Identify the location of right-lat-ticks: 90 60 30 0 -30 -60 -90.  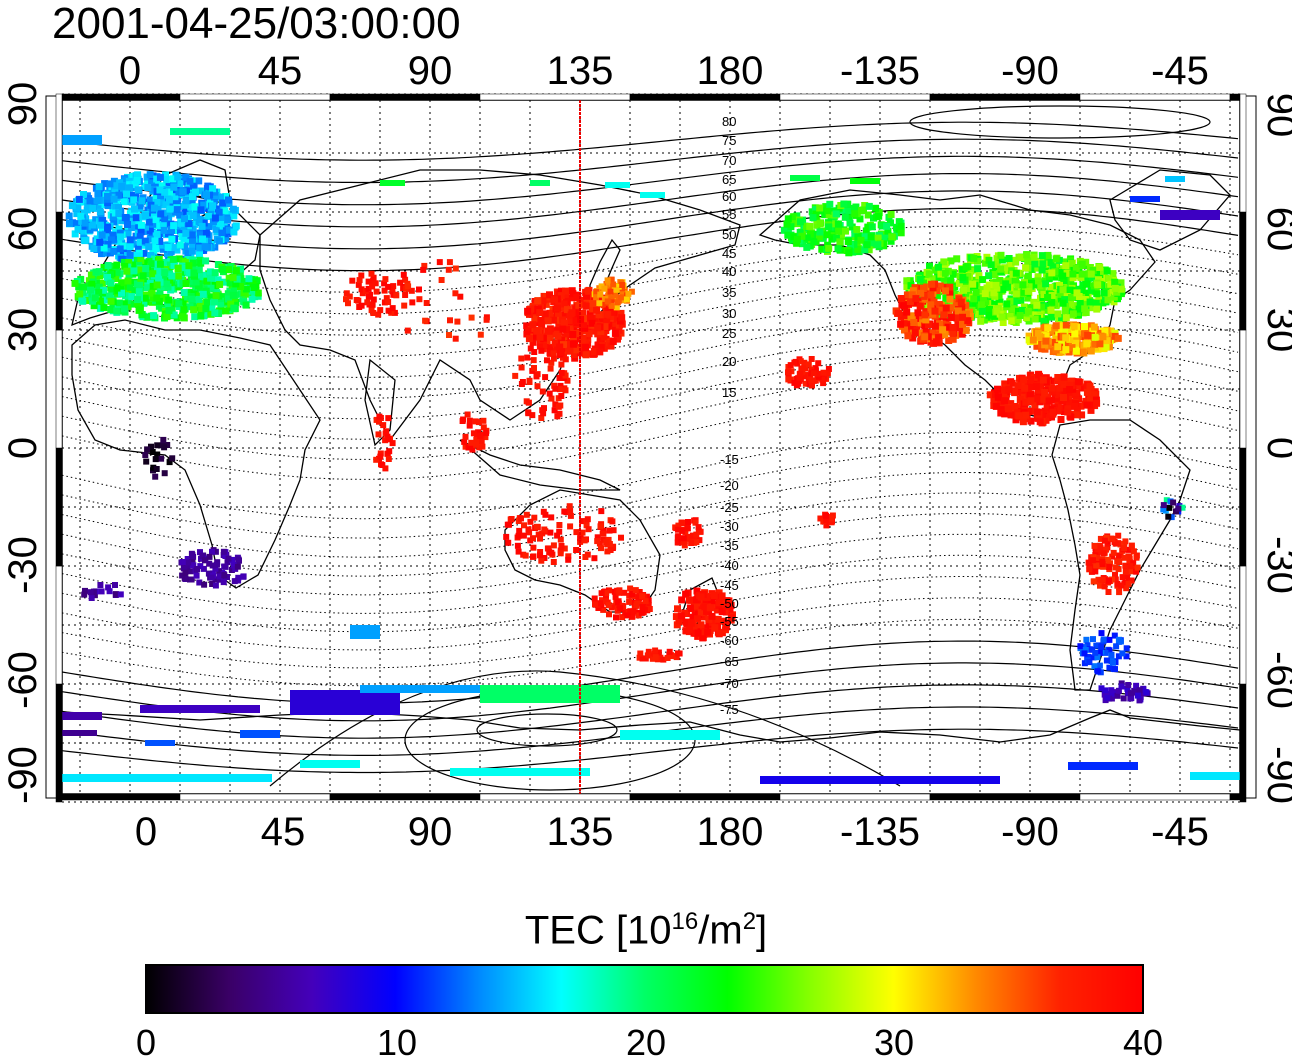
(1275, 448).